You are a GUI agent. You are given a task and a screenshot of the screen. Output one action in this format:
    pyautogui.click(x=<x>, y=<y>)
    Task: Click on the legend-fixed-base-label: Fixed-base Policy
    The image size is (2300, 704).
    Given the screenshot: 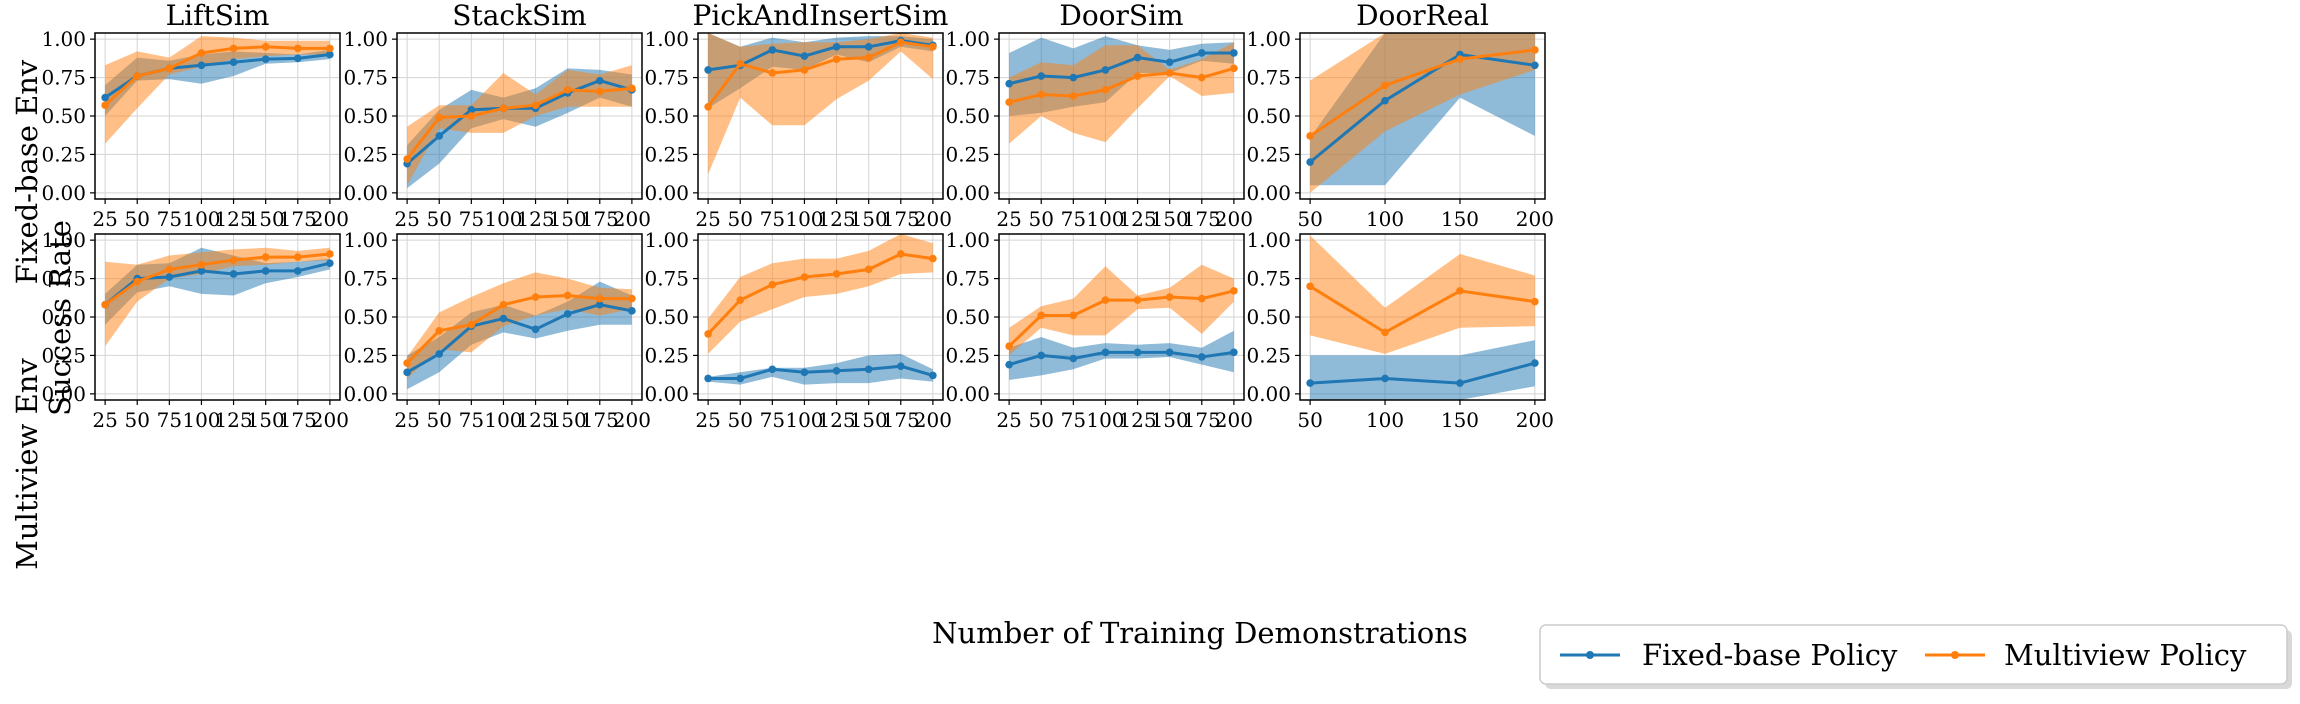 What is the action you would take?
    pyautogui.click(x=1770, y=655)
    